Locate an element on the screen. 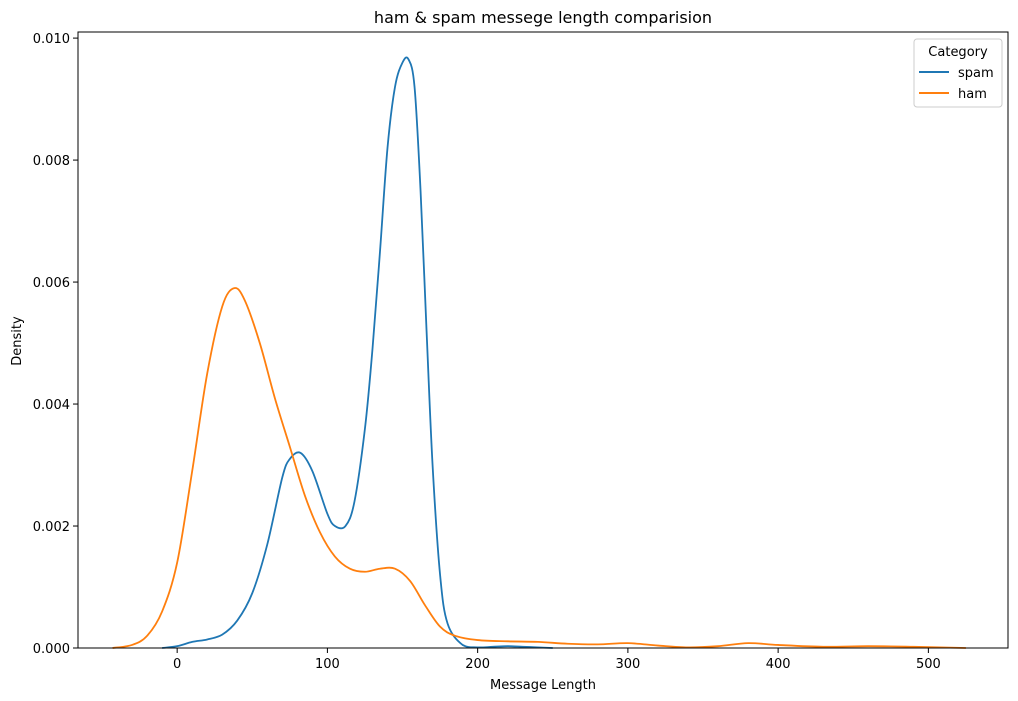  legend-label-spam: spam is located at coordinates (976, 73).